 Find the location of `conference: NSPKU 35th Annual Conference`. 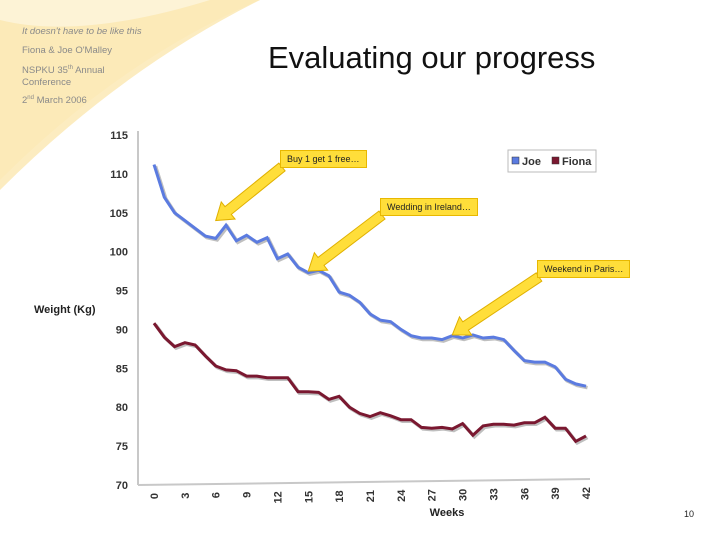

conference: NSPKU 35th Annual Conference is located at coordinates (63, 77).